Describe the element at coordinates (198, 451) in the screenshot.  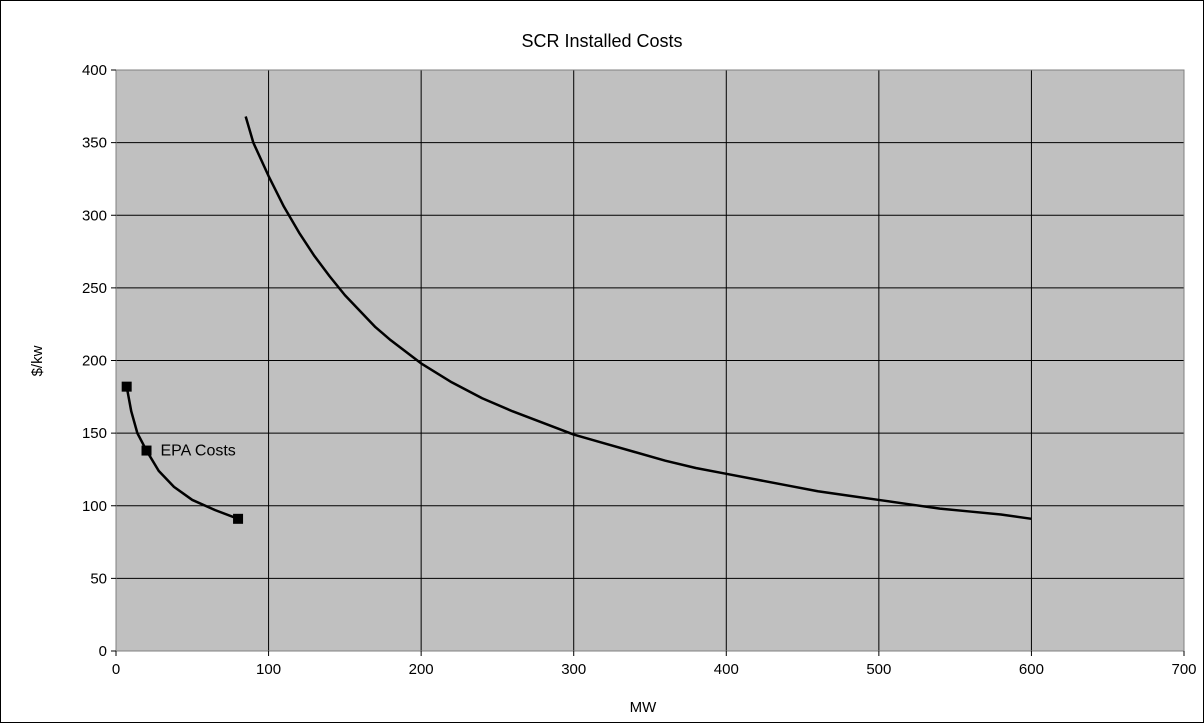
I see `epa-costs-label: EPA Costs` at that location.